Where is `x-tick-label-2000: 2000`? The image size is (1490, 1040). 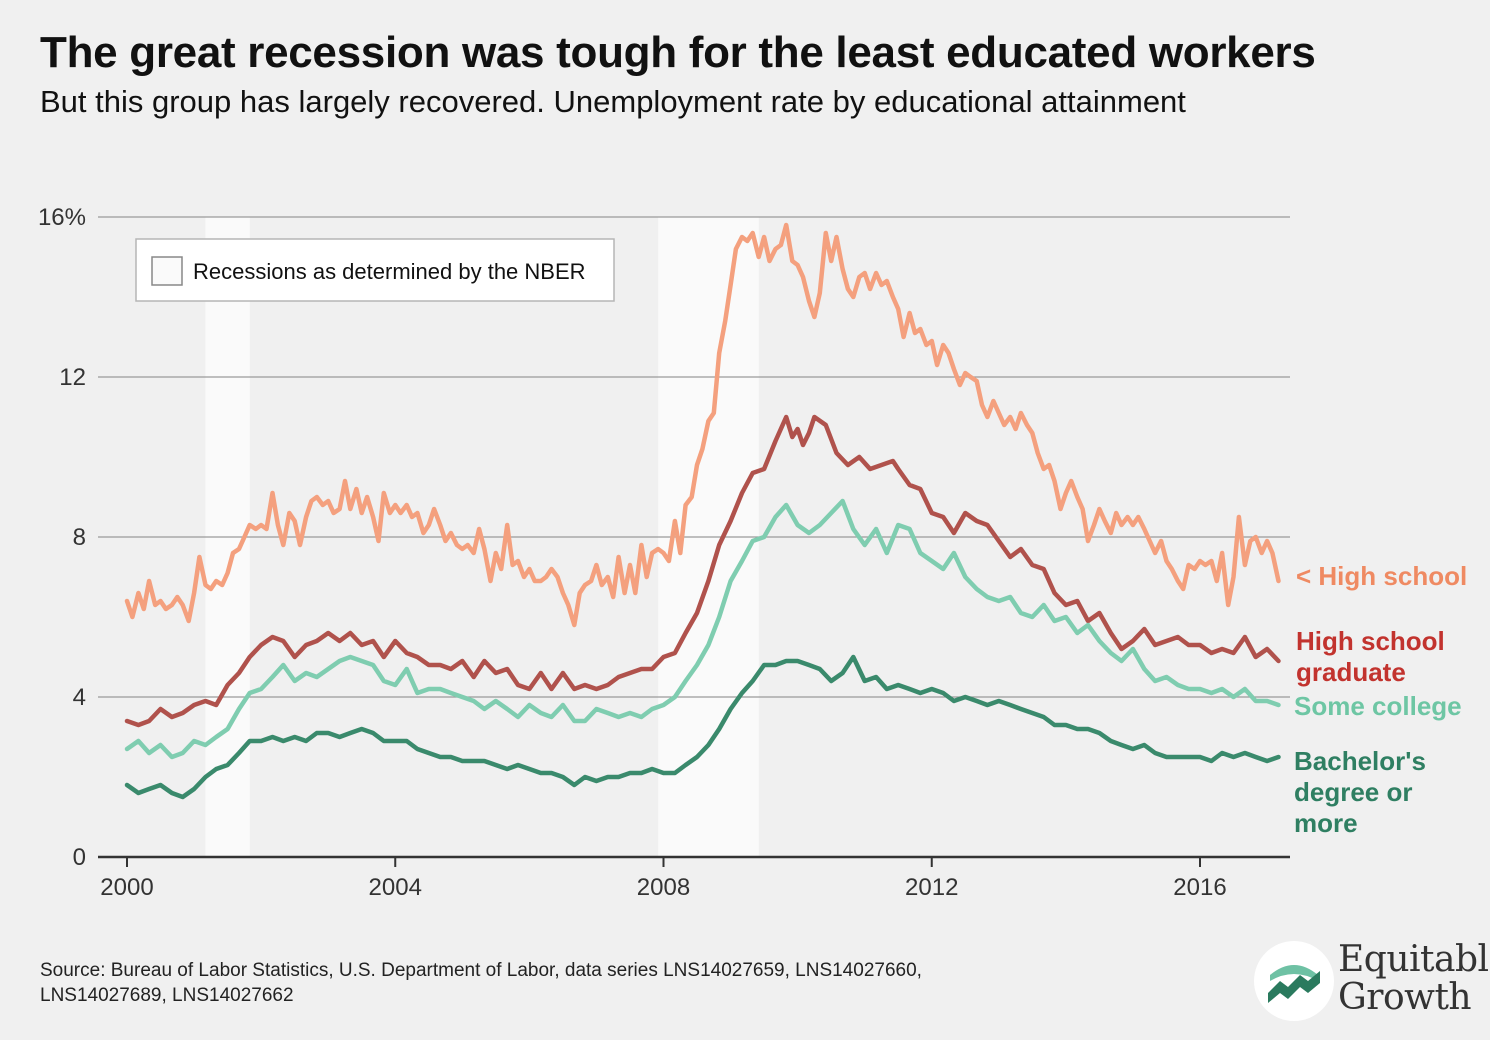 x-tick-label-2000: 2000 is located at coordinates (126, 887).